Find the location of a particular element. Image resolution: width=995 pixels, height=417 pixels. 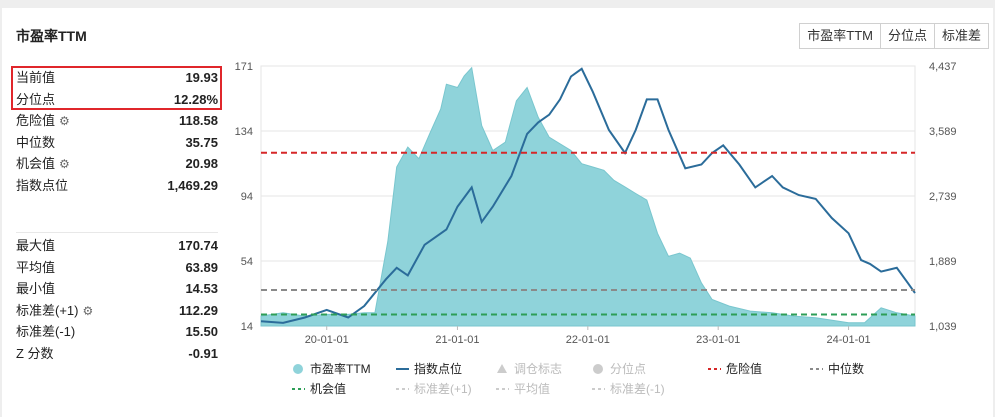

stat-value: 12.28% is located at coordinates (195, 99).